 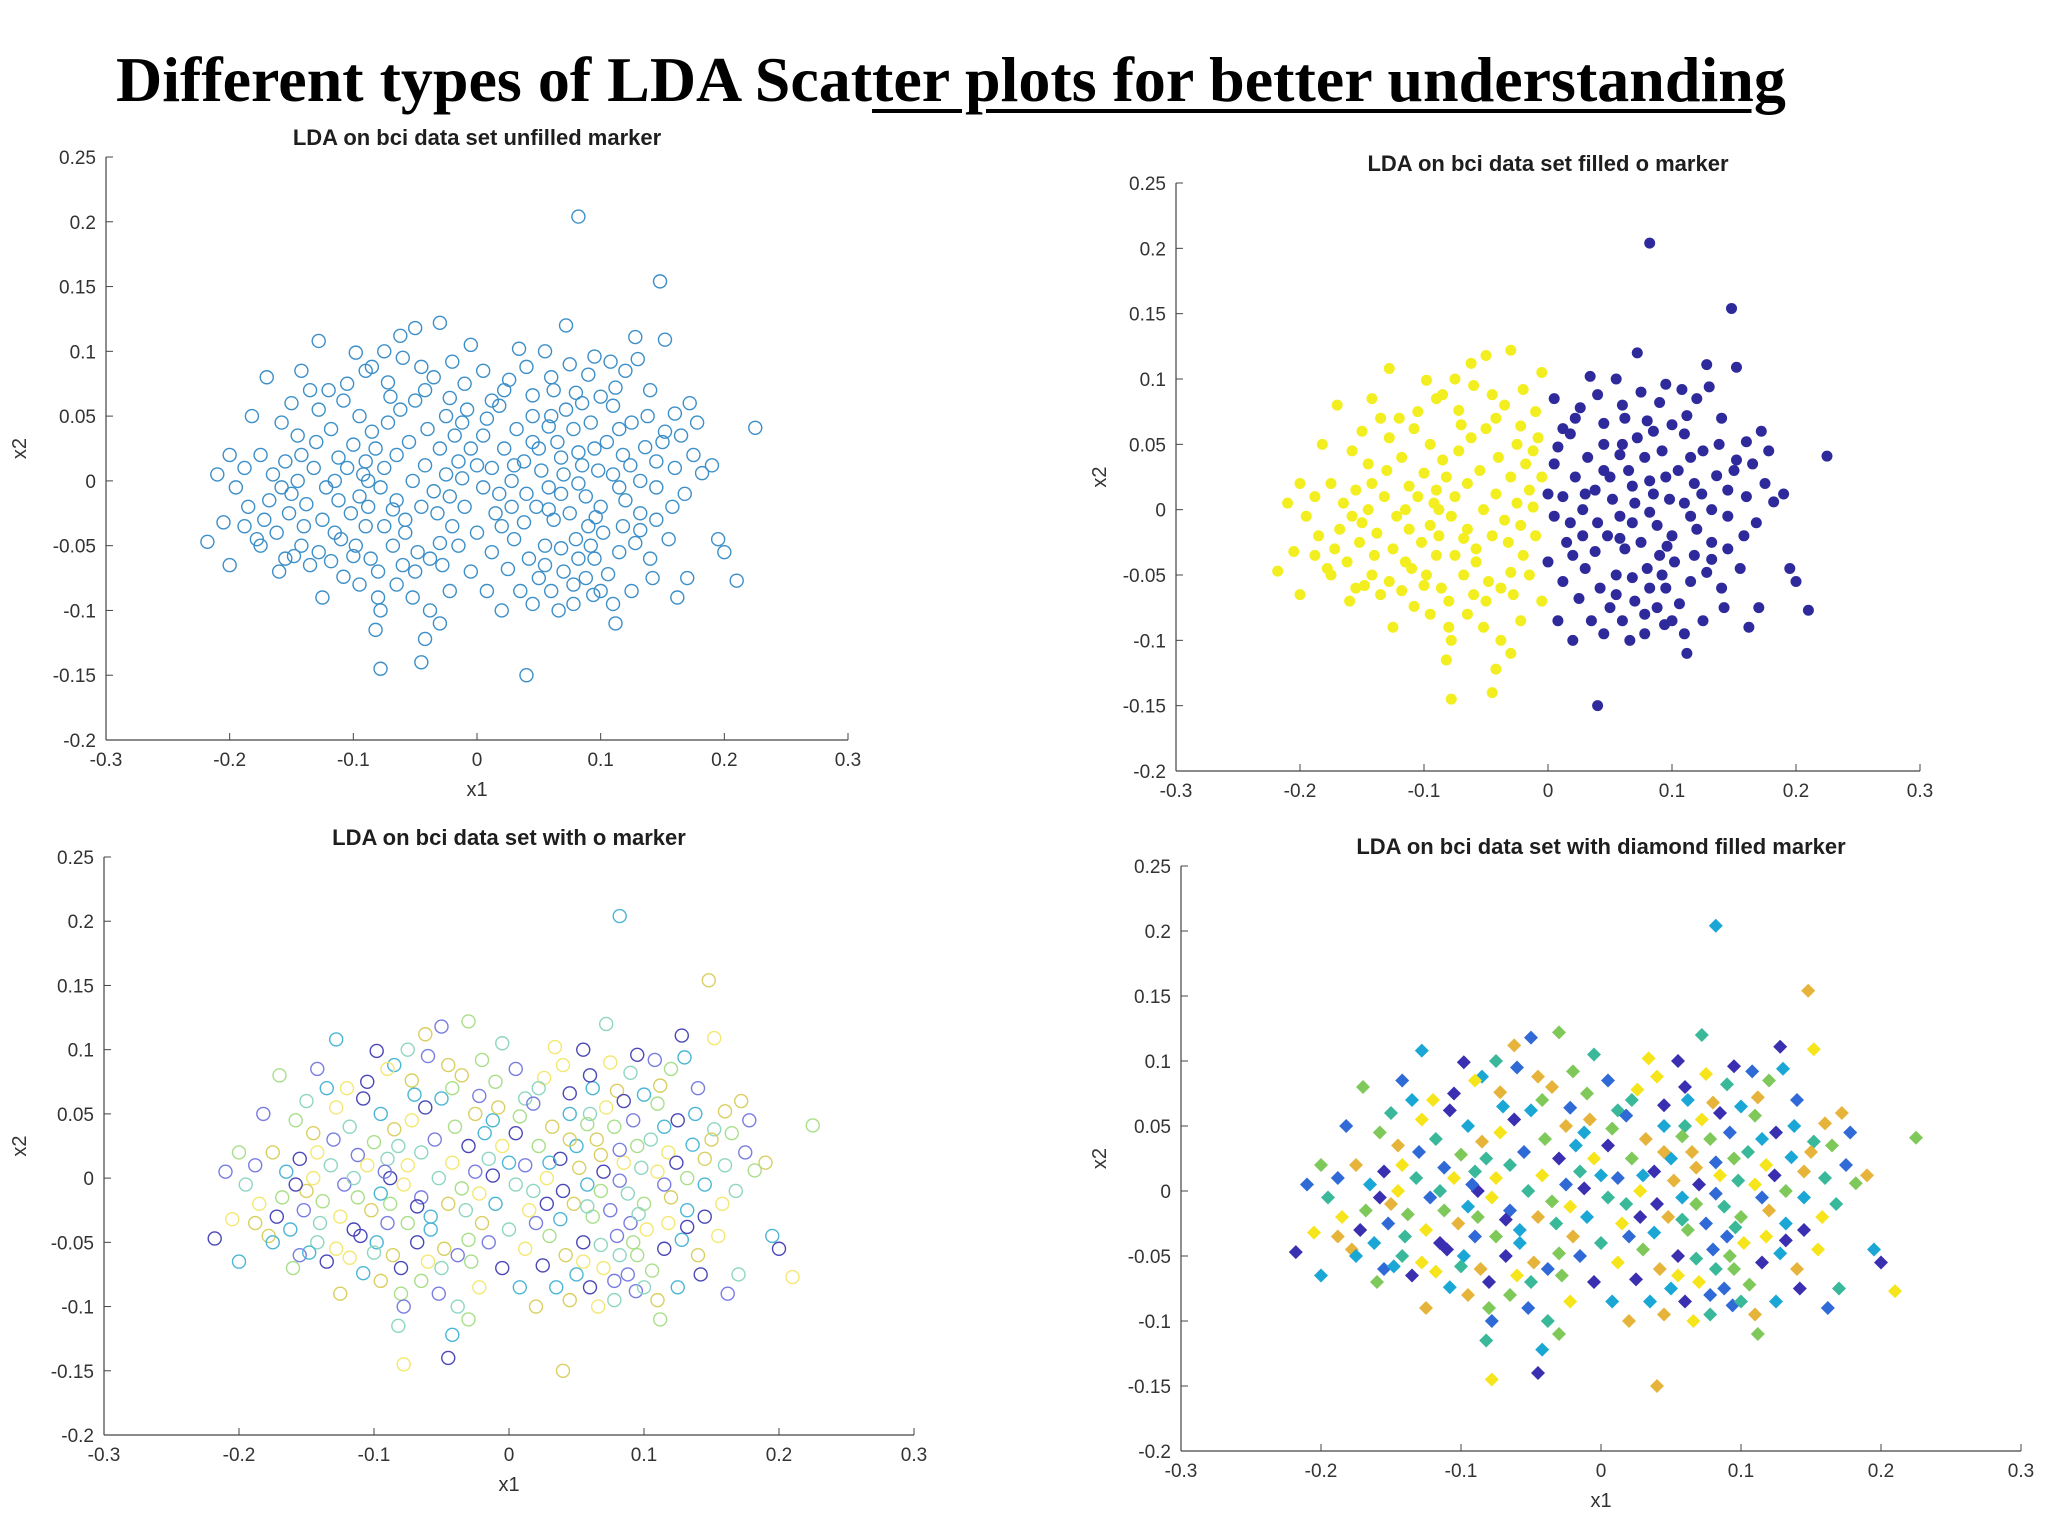 What do you see at coordinates (476, 790) in the screenshot?
I see `x-axis-label: x1` at bounding box center [476, 790].